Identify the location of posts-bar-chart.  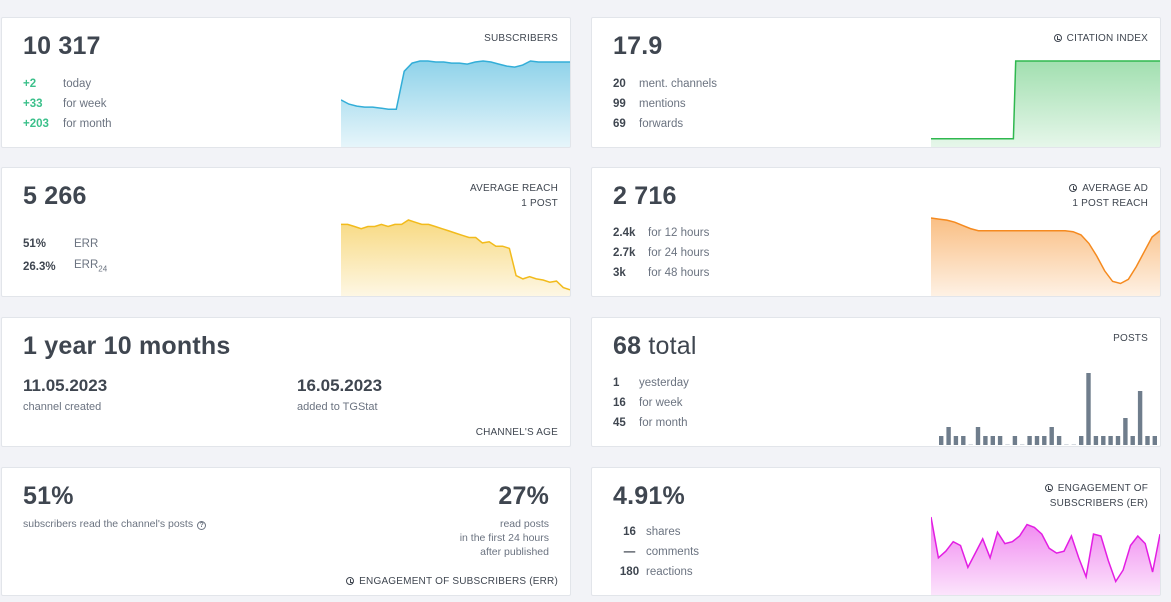
(1045, 405).